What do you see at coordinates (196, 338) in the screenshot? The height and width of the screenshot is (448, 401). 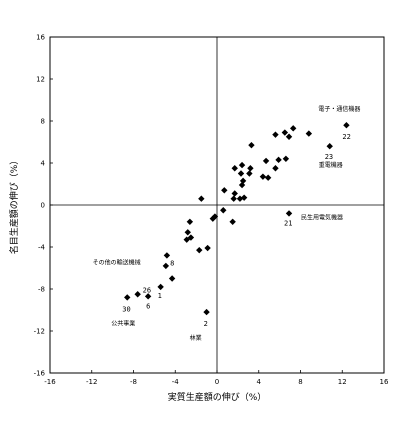 I see `annotation-label: 林業` at bounding box center [196, 338].